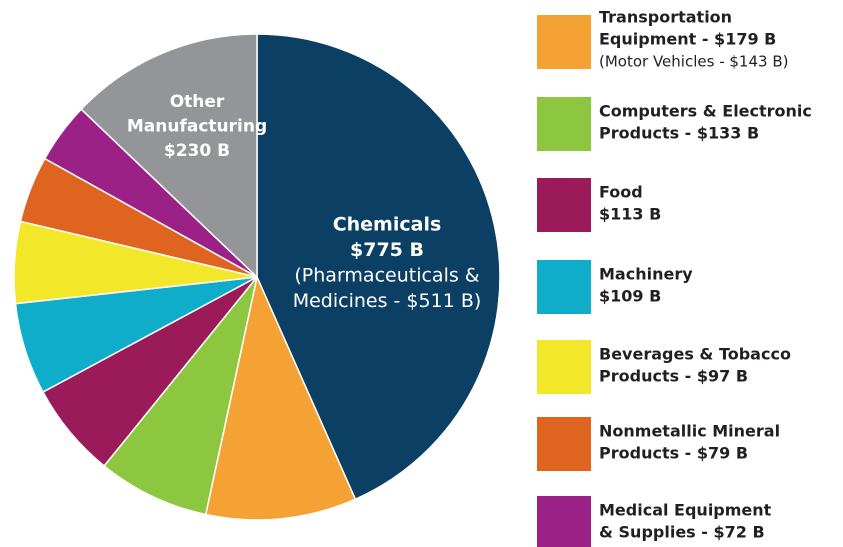 Image resolution: width=843 pixels, height=547 pixels. I want to click on slice-label: Manufacturing, so click(197, 127).